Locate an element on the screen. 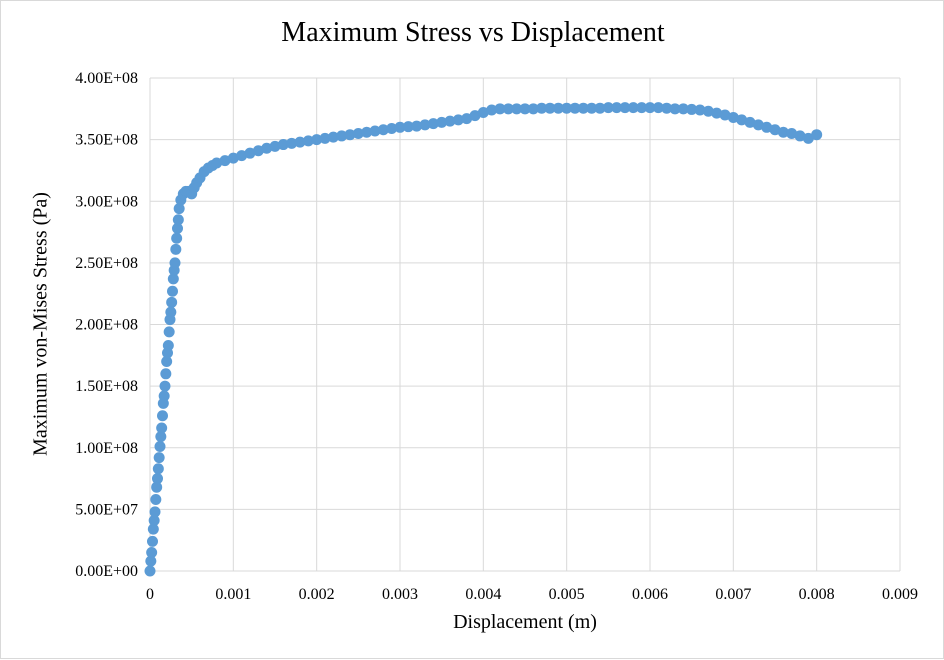  x-tick-label: 0.007 is located at coordinates (733, 594).